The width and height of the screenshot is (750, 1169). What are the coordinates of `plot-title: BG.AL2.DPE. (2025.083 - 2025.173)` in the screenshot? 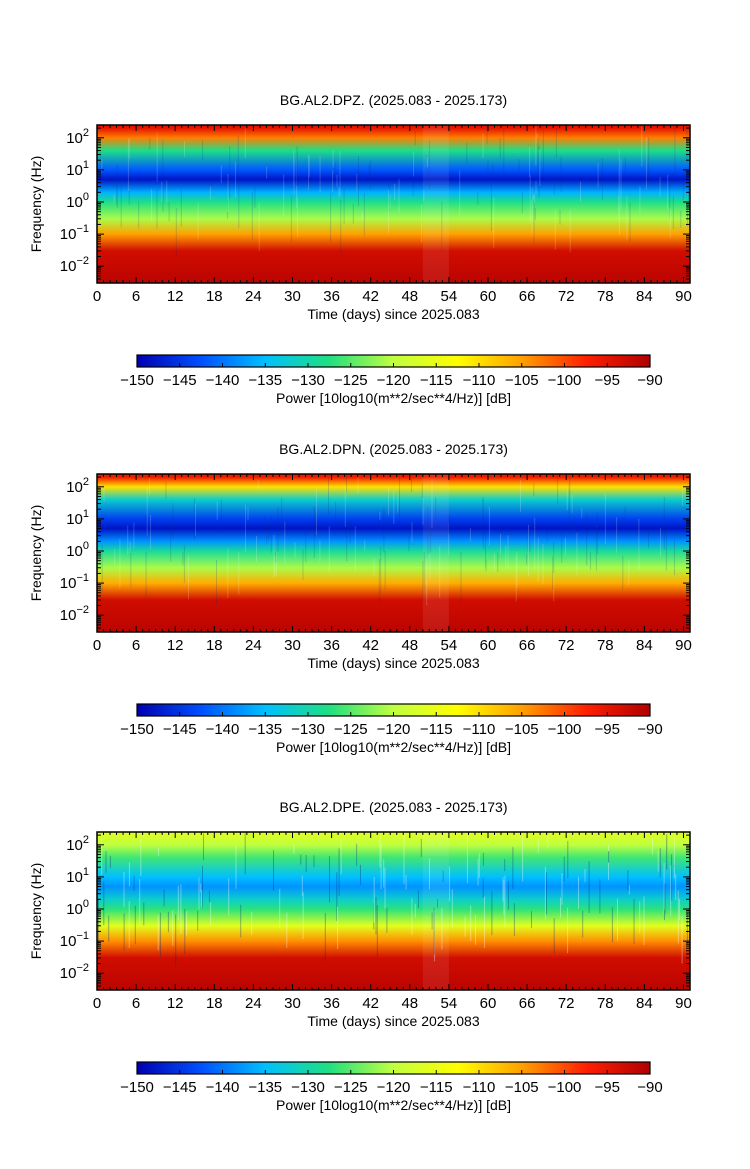 It's located at (393, 807).